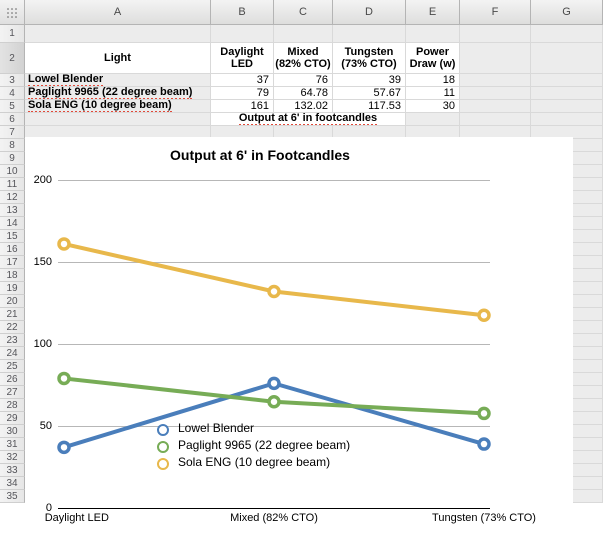  Describe the element at coordinates (495, 80) in the screenshot. I see `cell-F3` at that location.